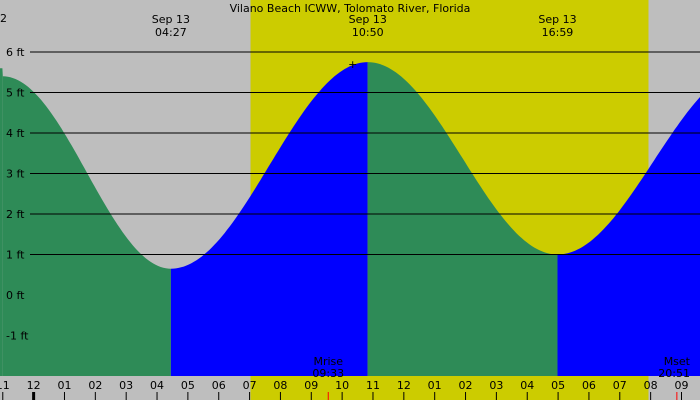 The width and height of the screenshot is (700, 400). What do you see at coordinates (15, 214) in the screenshot?
I see `y-tick-label: 2 ft` at bounding box center [15, 214].